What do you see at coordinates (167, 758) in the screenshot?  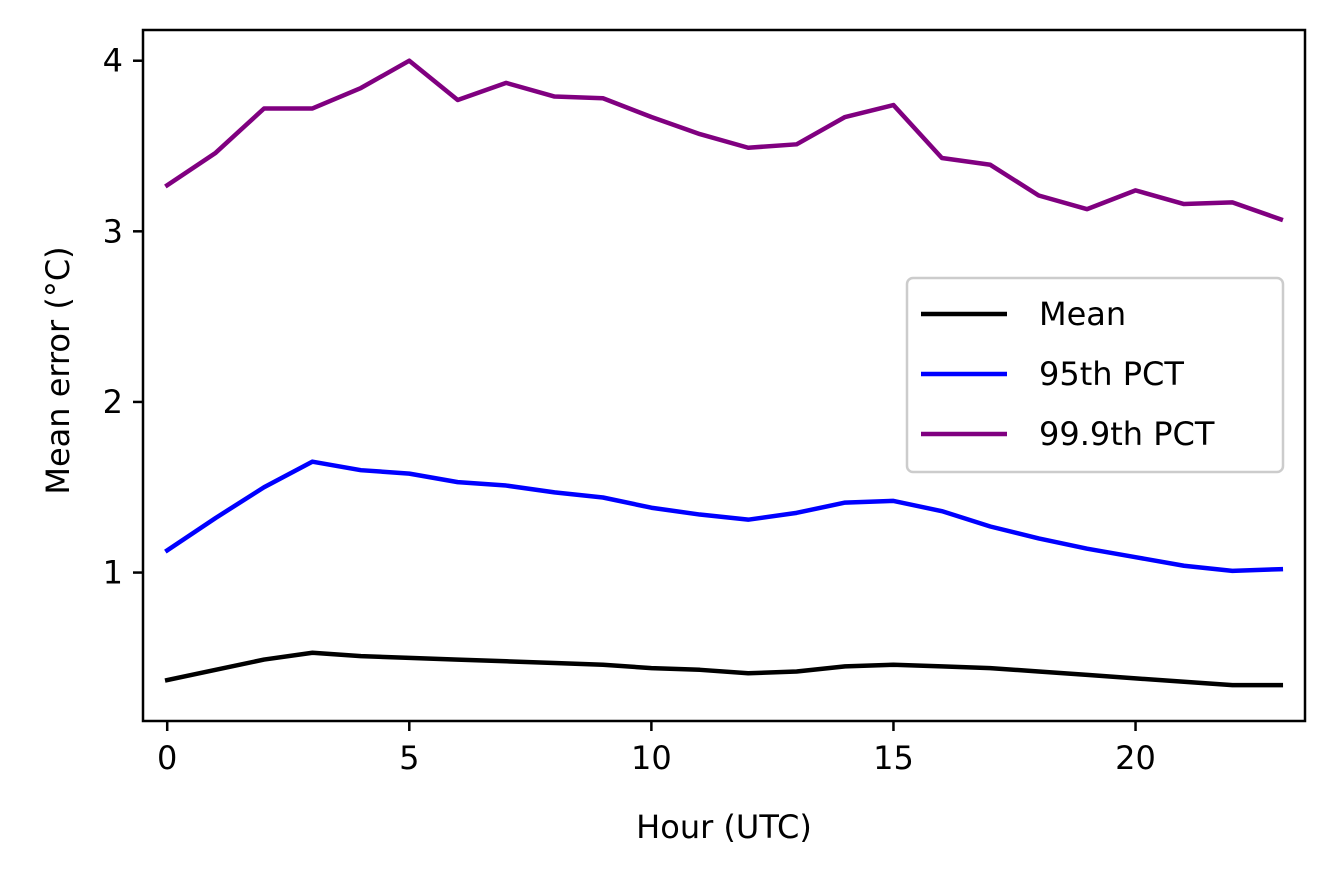 I see `x-tick-label: 0` at bounding box center [167, 758].